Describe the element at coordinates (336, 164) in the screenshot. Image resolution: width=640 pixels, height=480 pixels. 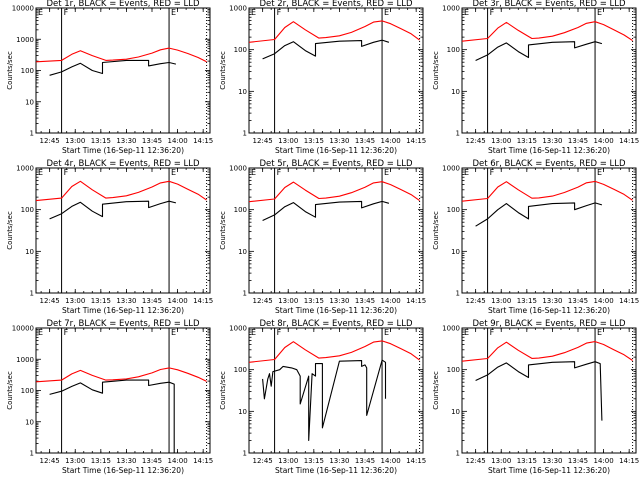
I see `panel-title: Det 5r, BLACK = Events, RED = LLD` at that location.